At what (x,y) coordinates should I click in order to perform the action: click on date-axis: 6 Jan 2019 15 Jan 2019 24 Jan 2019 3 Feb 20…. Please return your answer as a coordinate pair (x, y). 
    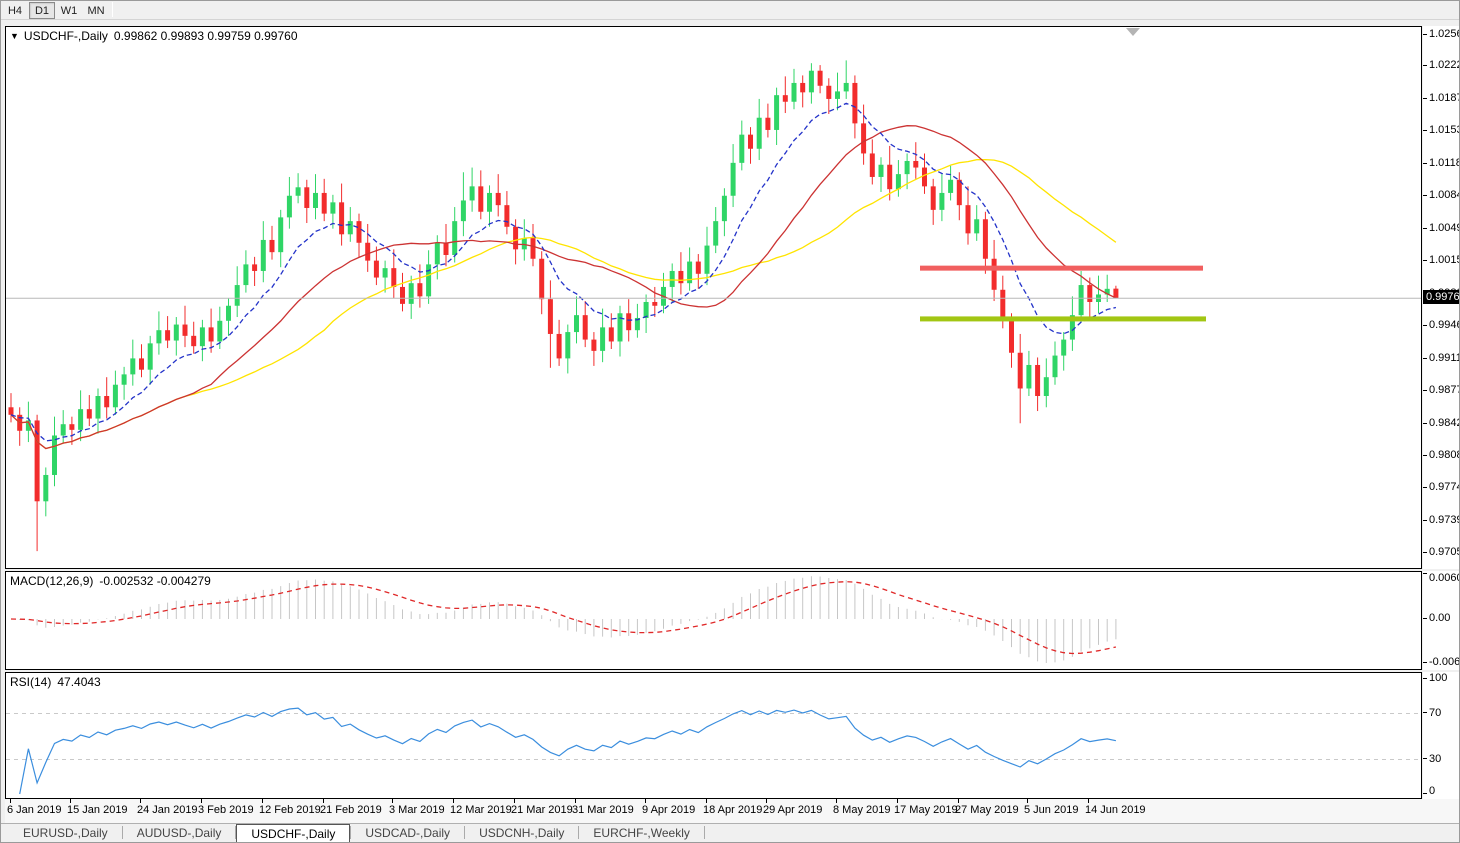
    Looking at the image, I should click on (732, 811).